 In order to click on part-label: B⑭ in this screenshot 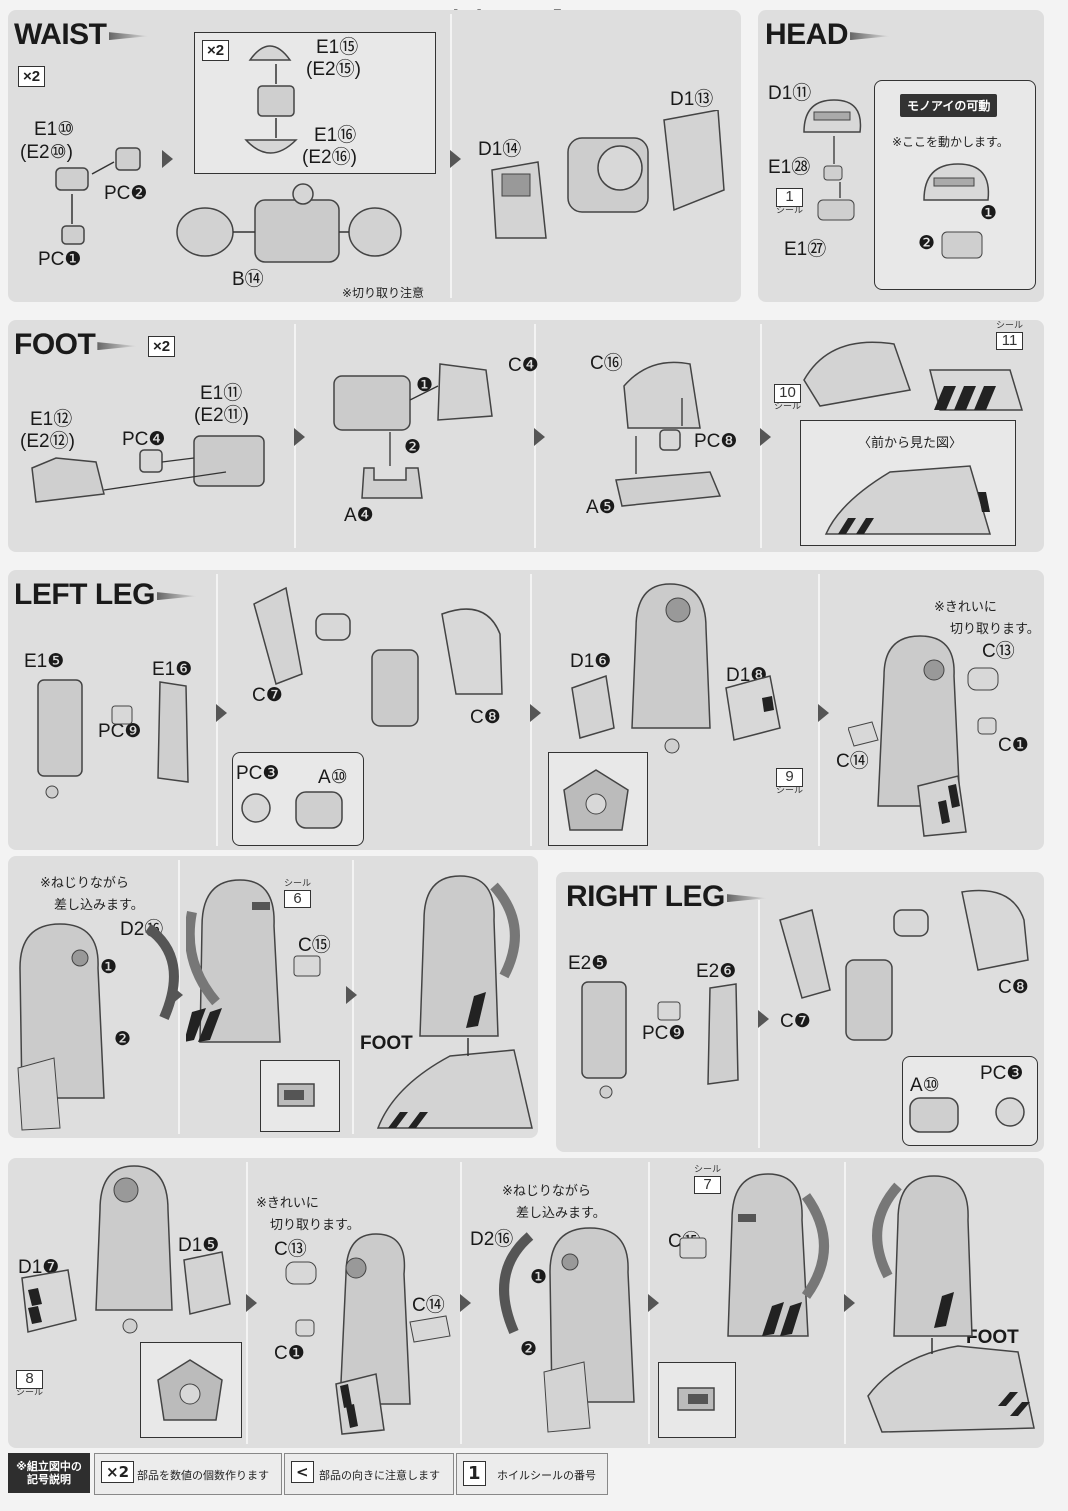, I will do `click(248, 279)`.